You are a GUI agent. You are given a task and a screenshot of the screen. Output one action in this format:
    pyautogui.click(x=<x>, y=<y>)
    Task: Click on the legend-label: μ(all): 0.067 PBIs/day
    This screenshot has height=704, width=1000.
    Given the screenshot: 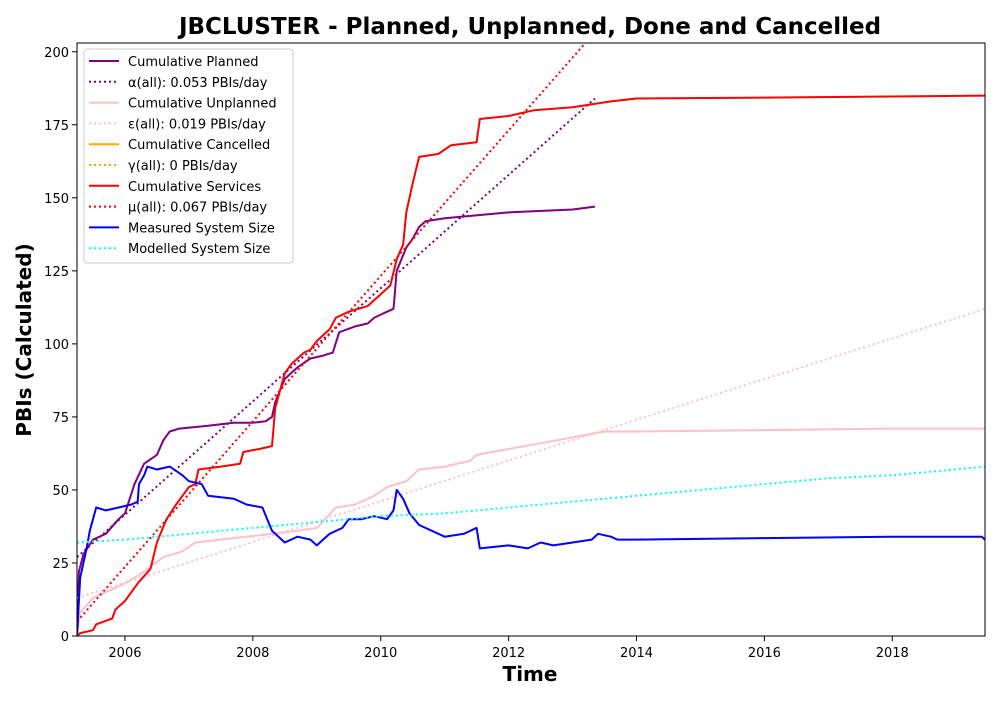 What is the action you would take?
    pyautogui.click(x=197, y=208)
    